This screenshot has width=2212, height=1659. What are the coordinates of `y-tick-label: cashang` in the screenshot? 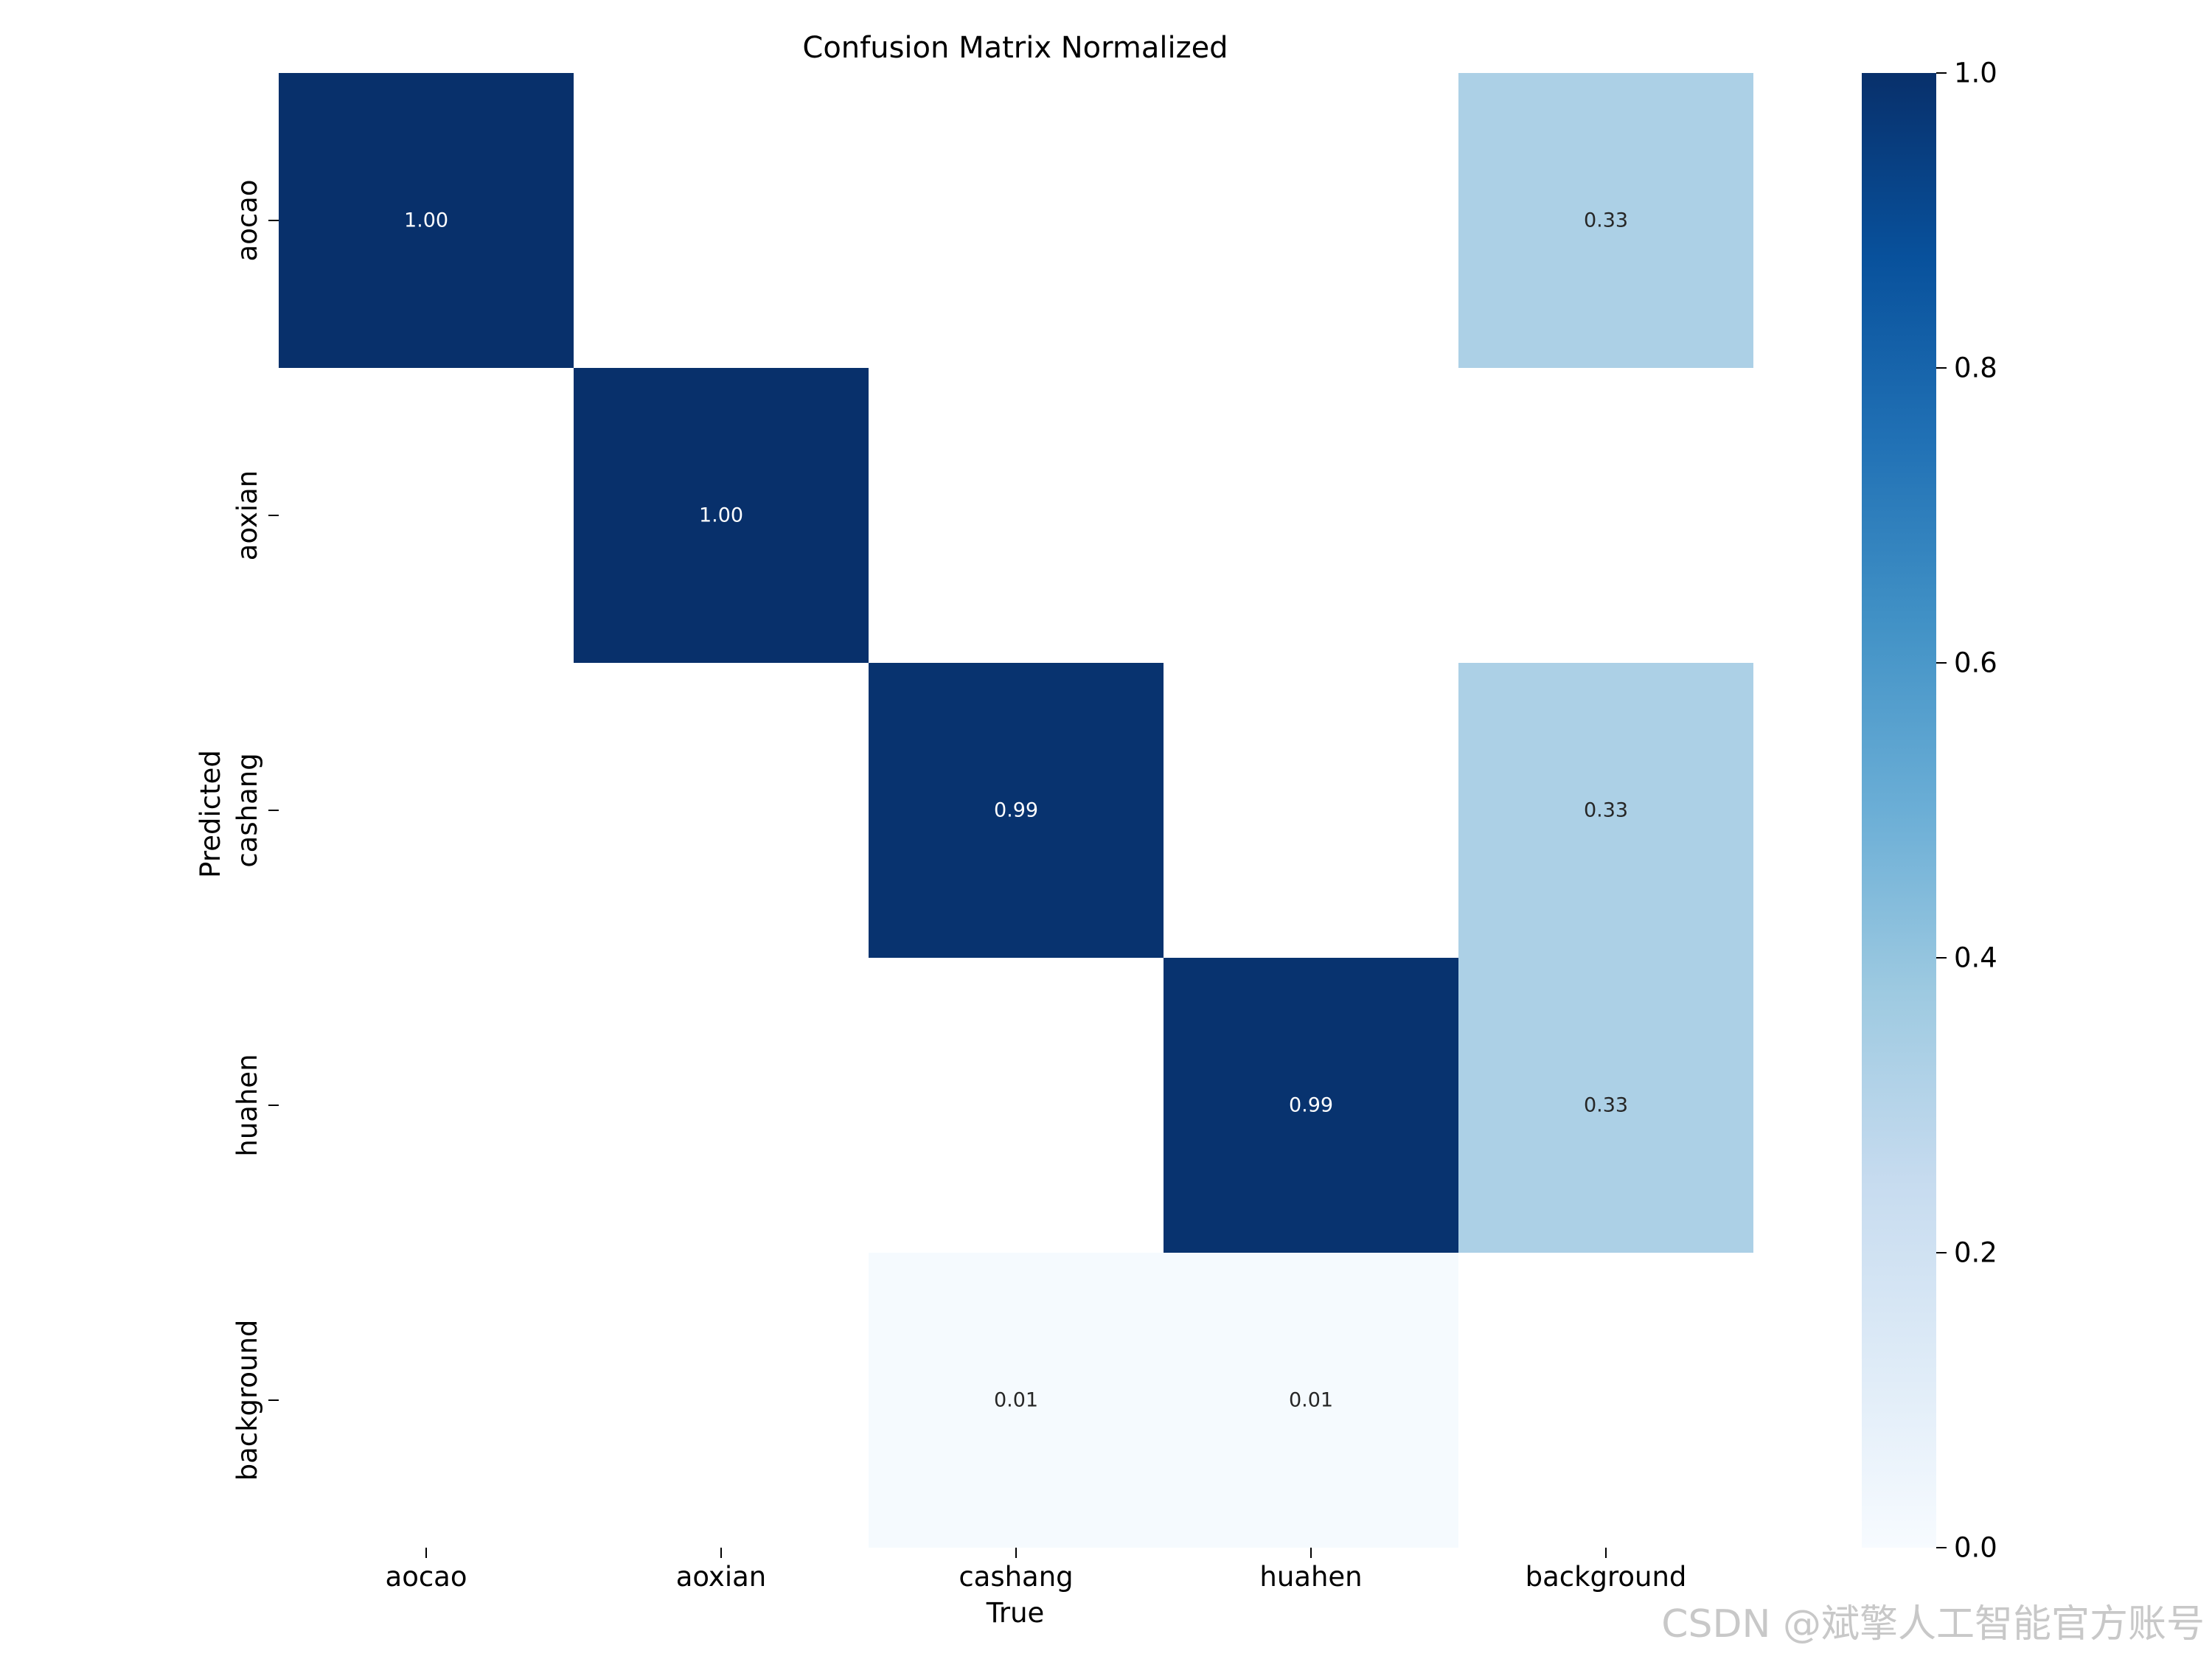 It's located at (247, 810).